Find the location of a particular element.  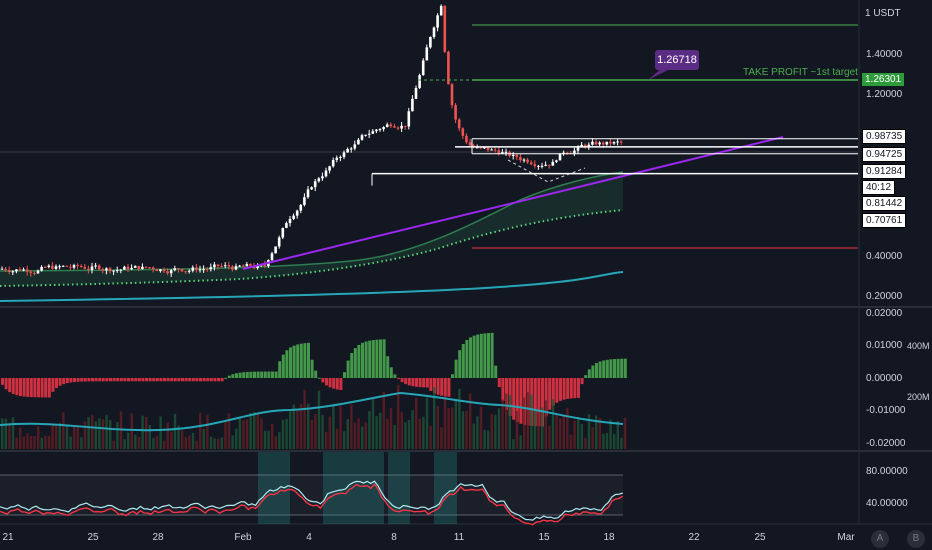

auto-scale-button: A is located at coordinates (880, 539).